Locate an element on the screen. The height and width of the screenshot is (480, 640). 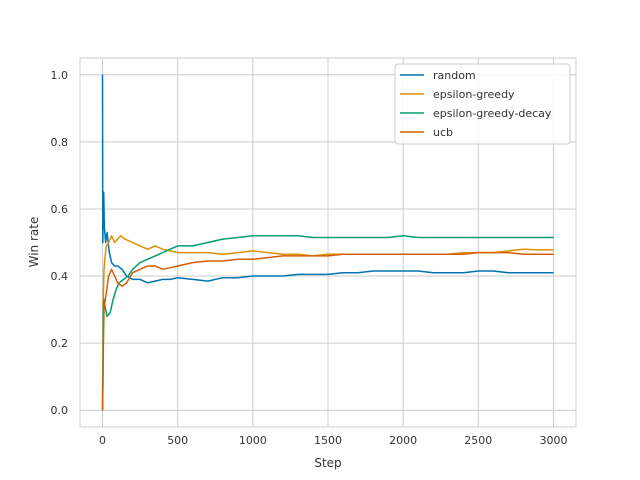
legend-label: ucb is located at coordinates (443, 132).